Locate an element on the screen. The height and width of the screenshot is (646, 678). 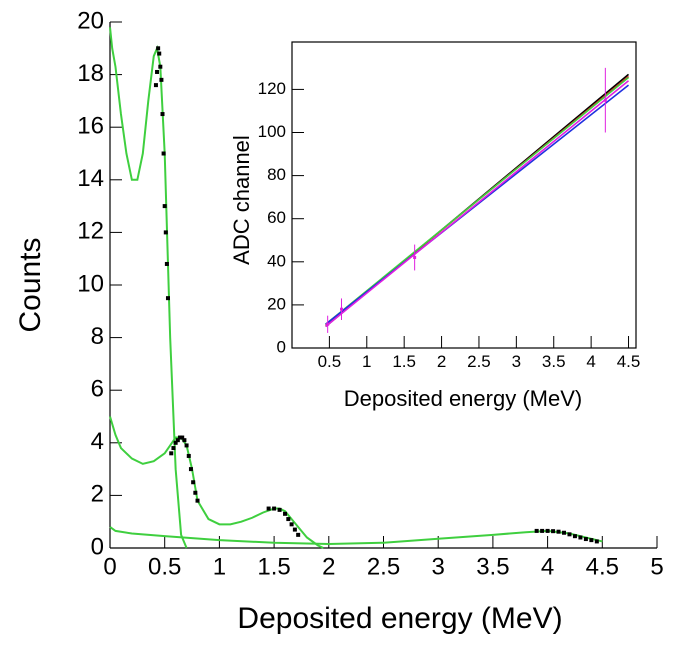
y-tick-label: 6 is located at coordinates (97, 389).